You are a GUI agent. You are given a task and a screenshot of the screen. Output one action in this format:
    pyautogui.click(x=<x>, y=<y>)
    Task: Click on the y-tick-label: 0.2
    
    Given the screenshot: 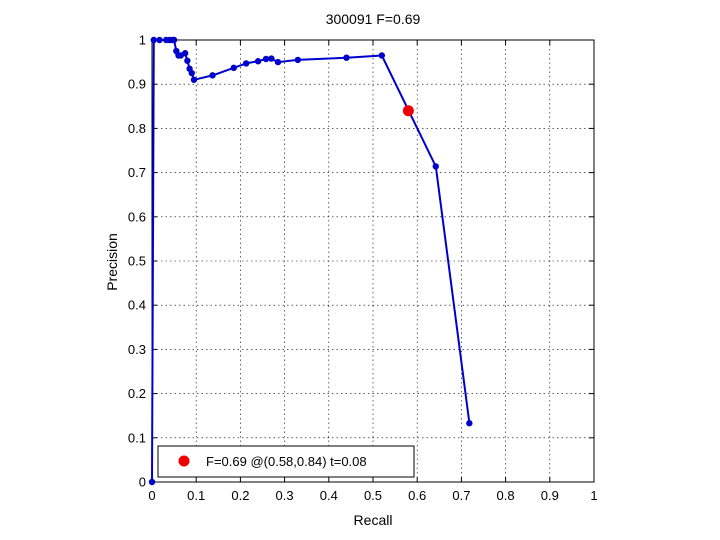 What is the action you would take?
    pyautogui.click(x=137, y=393)
    